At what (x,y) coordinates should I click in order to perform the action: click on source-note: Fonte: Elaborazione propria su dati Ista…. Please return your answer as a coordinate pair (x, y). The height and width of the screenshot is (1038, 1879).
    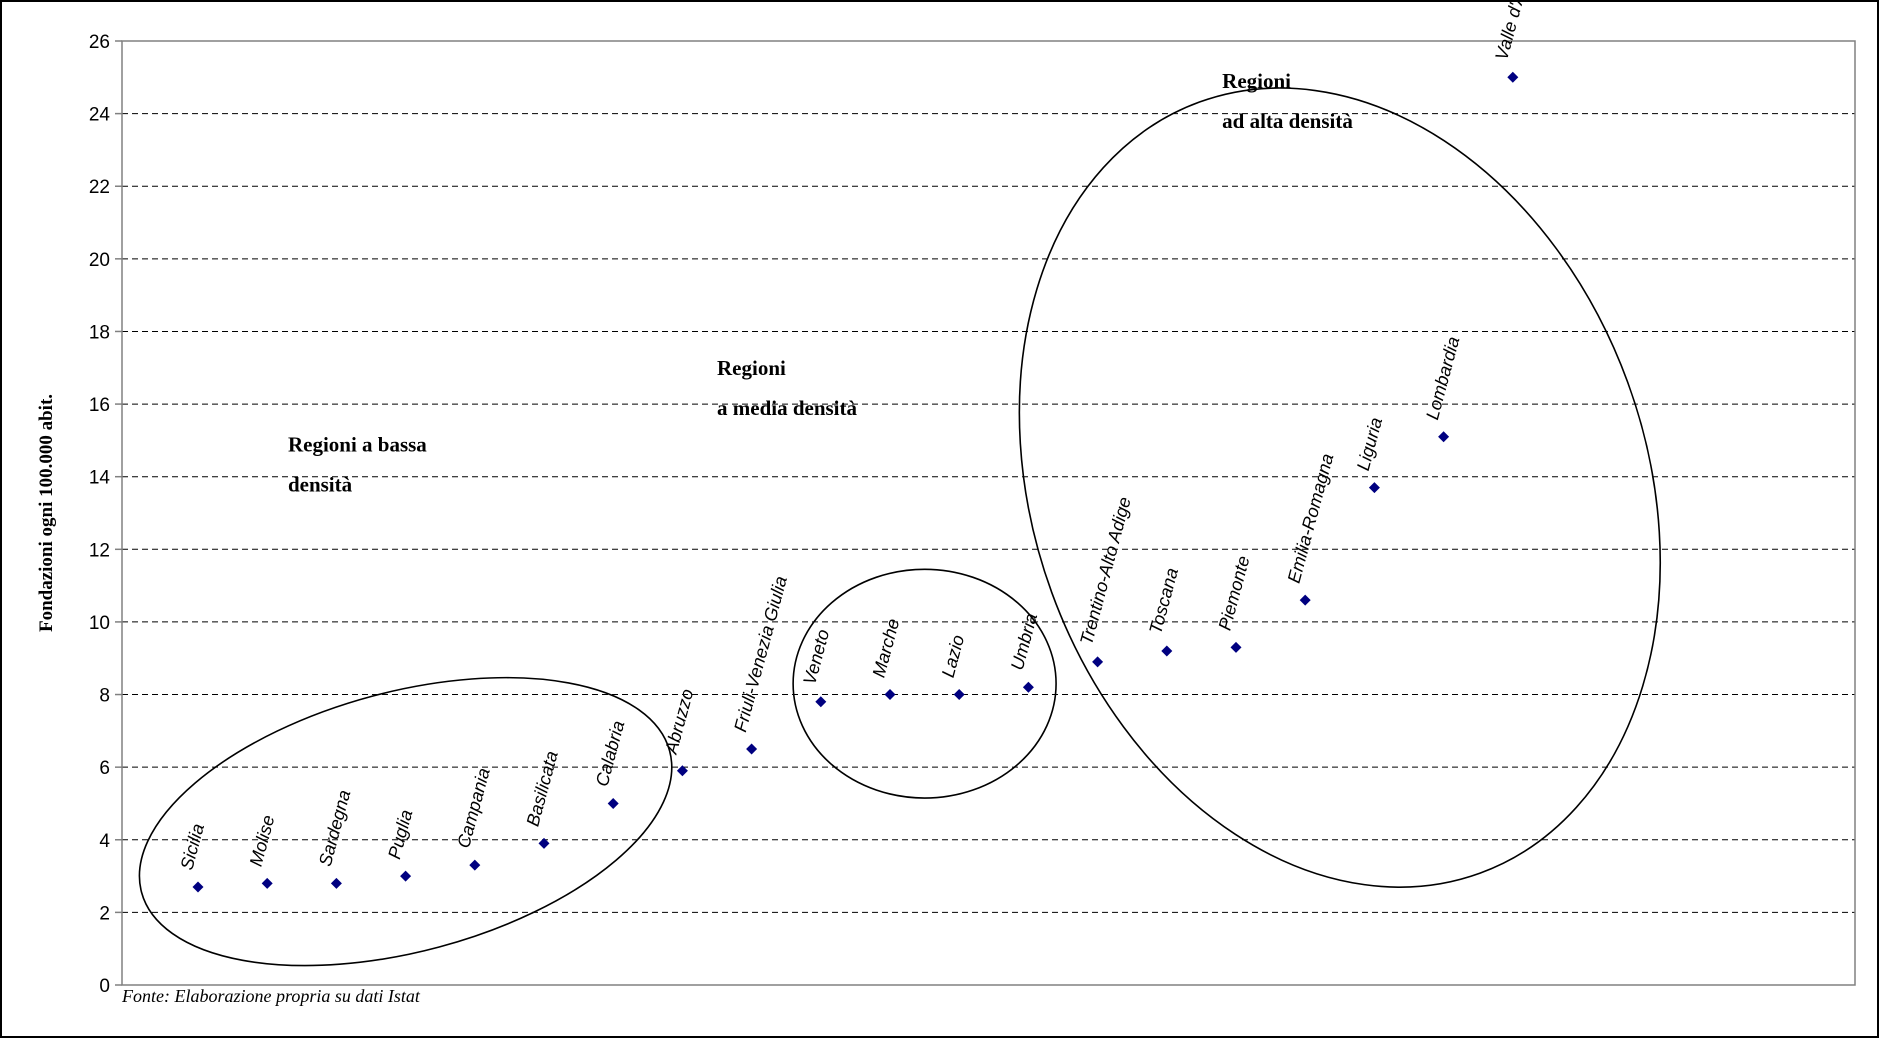
    Looking at the image, I should click on (271, 996).